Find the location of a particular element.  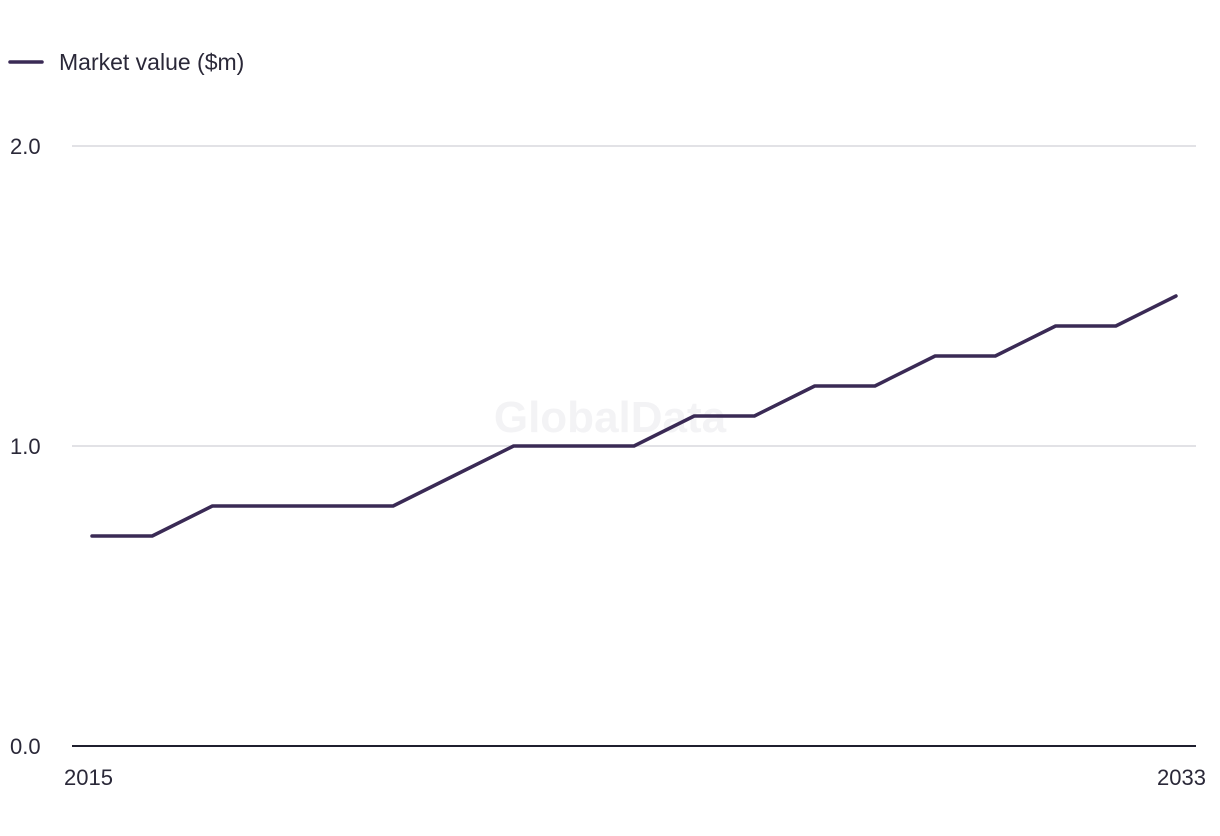

x-tick-label: 2015 is located at coordinates (88, 777).